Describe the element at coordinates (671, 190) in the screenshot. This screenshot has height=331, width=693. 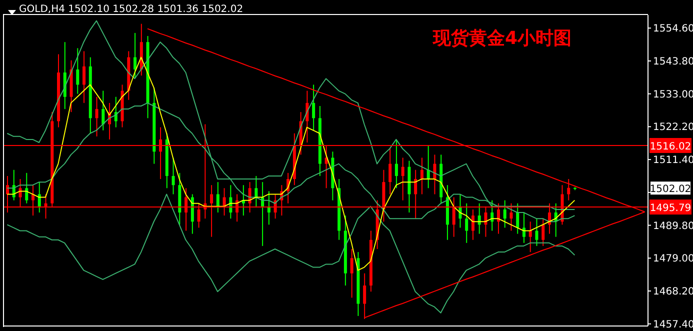
I see `annotation: 1502.02` at that location.